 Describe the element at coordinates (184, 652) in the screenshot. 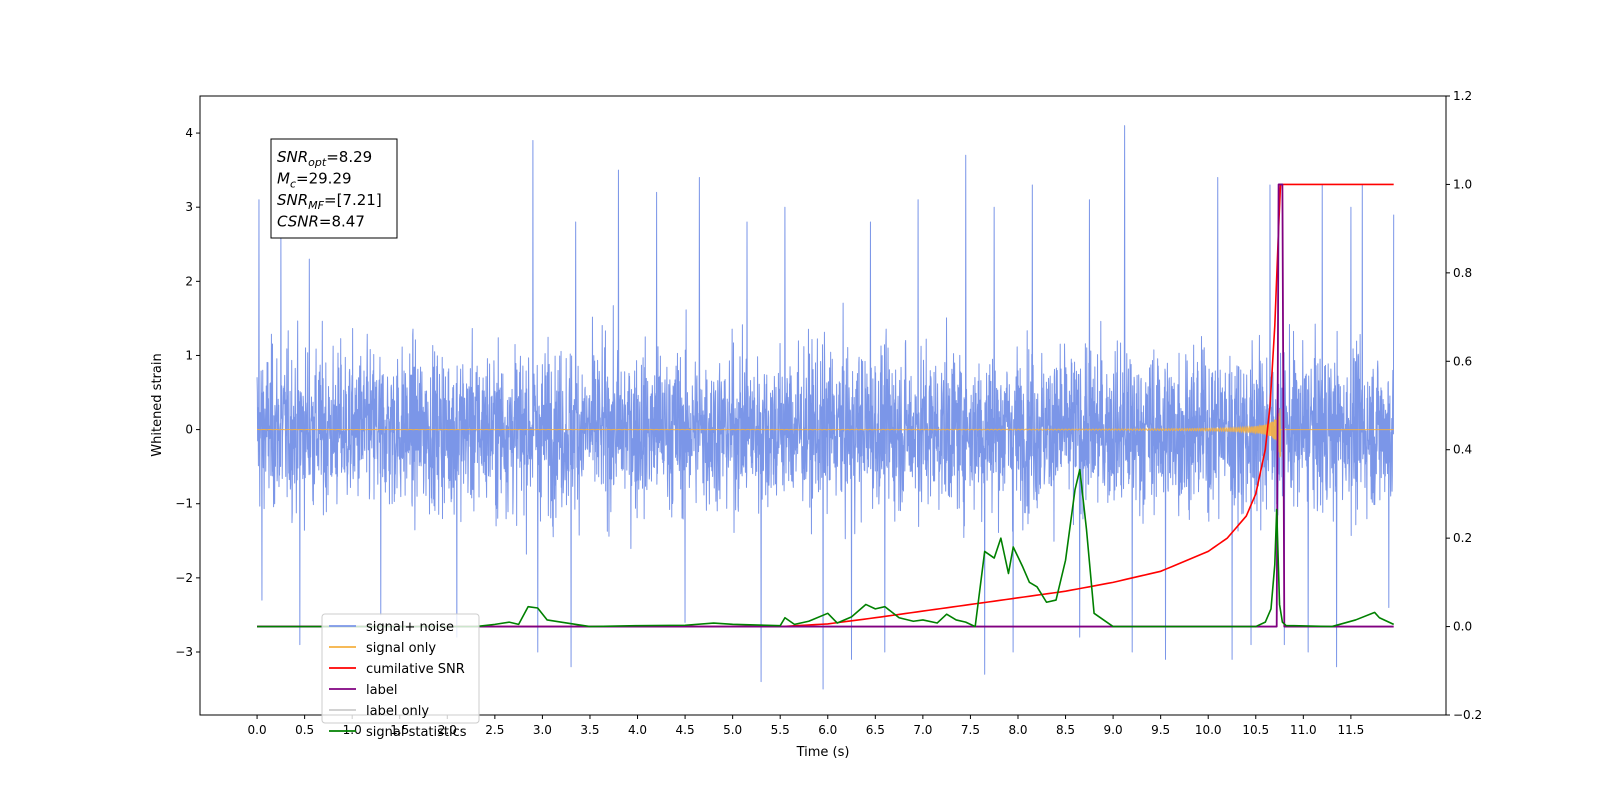

I see `y-tick-label: −3` at that location.